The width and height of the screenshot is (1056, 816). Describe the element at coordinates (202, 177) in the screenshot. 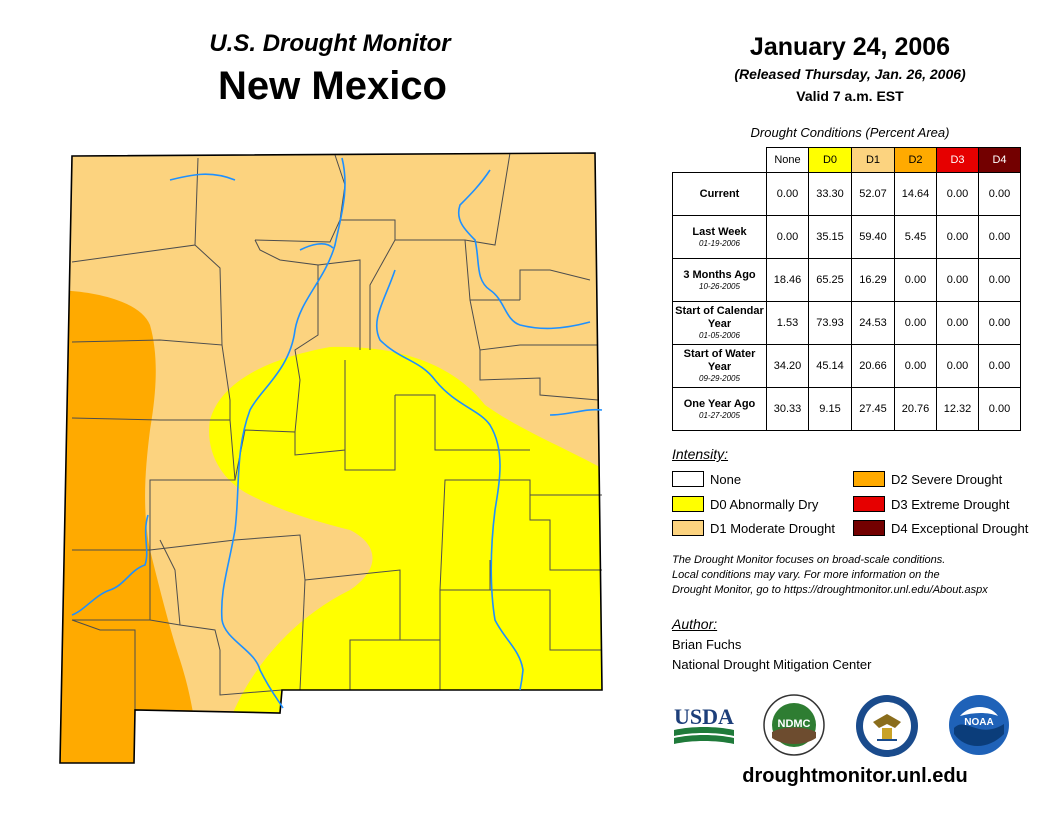

I see `san-juan-river` at that location.